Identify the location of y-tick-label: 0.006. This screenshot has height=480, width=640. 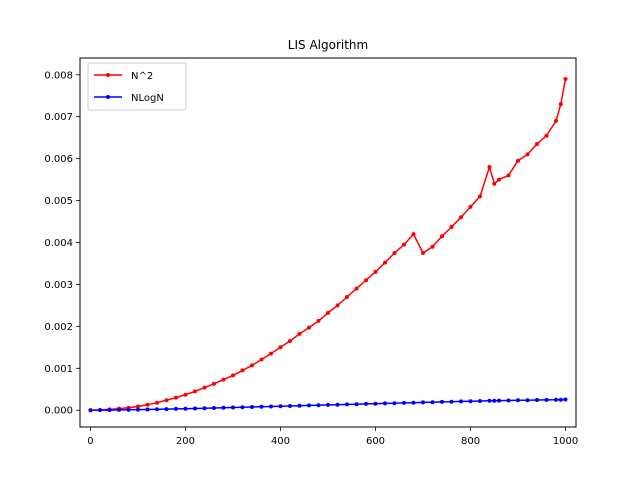
(58, 159).